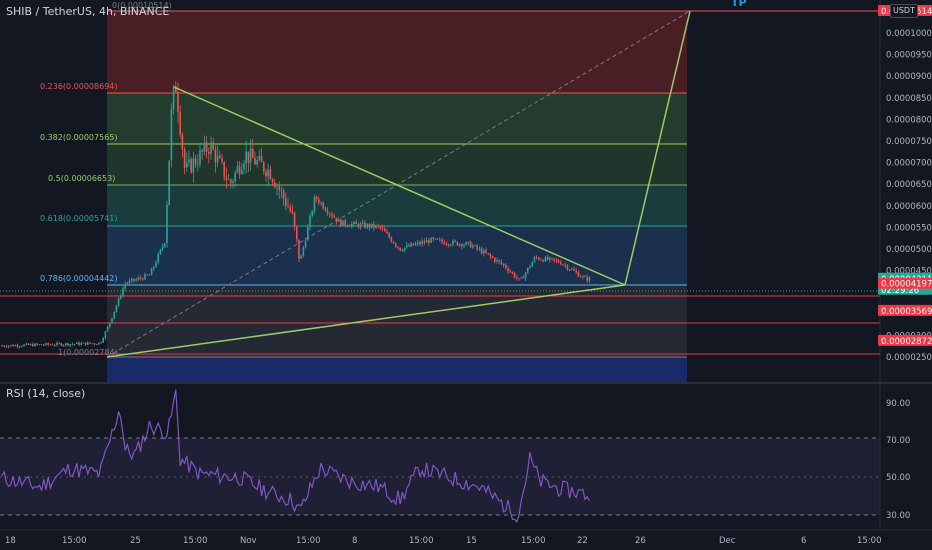 This screenshot has width=932, height=550. What do you see at coordinates (354, 541) in the screenshot?
I see `time-axis-label: 8` at bounding box center [354, 541].